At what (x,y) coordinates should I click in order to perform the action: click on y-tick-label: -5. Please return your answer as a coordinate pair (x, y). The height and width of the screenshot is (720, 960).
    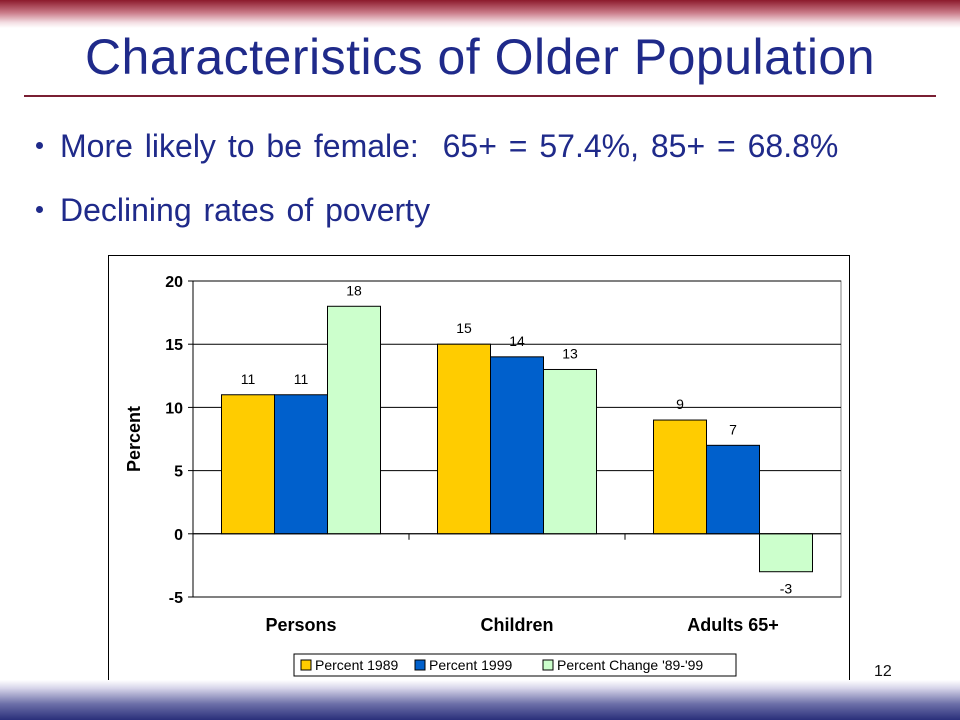
    Looking at the image, I should click on (176, 598).